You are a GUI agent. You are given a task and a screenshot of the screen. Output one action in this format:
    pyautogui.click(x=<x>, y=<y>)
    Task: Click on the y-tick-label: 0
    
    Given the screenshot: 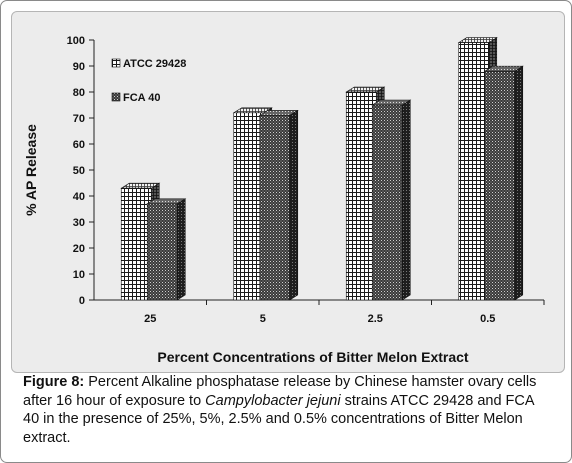 What is the action you would take?
    pyautogui.click(x=82, y=301)
    